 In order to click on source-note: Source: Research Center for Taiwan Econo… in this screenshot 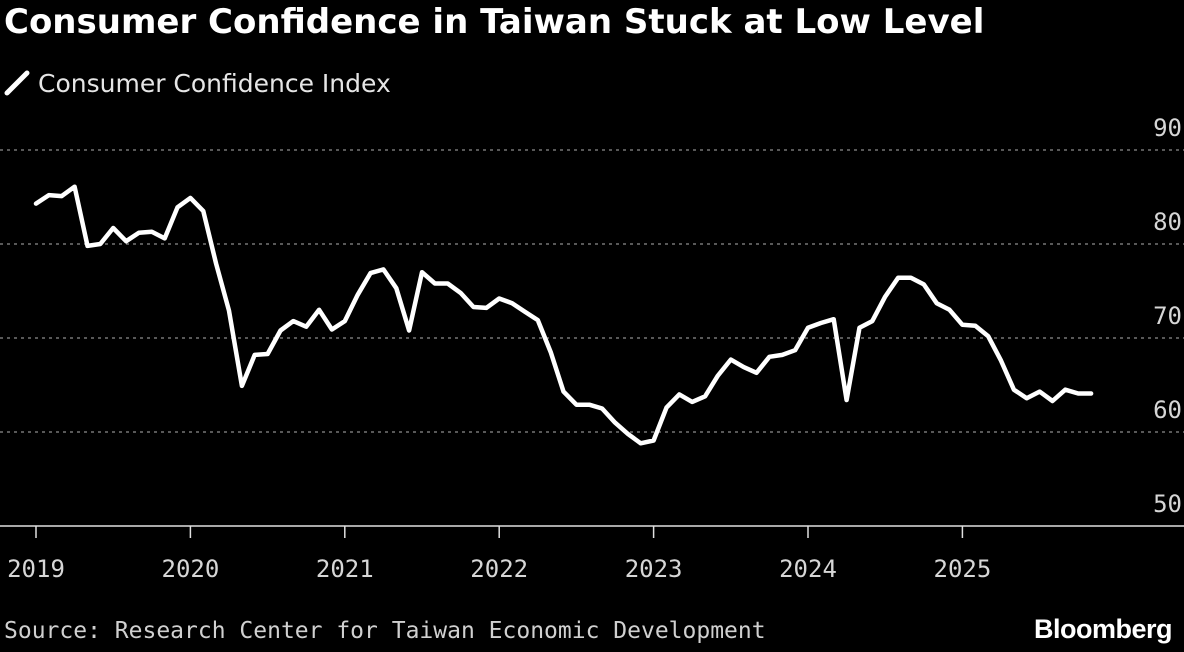, I will do `click(385, 631)`.